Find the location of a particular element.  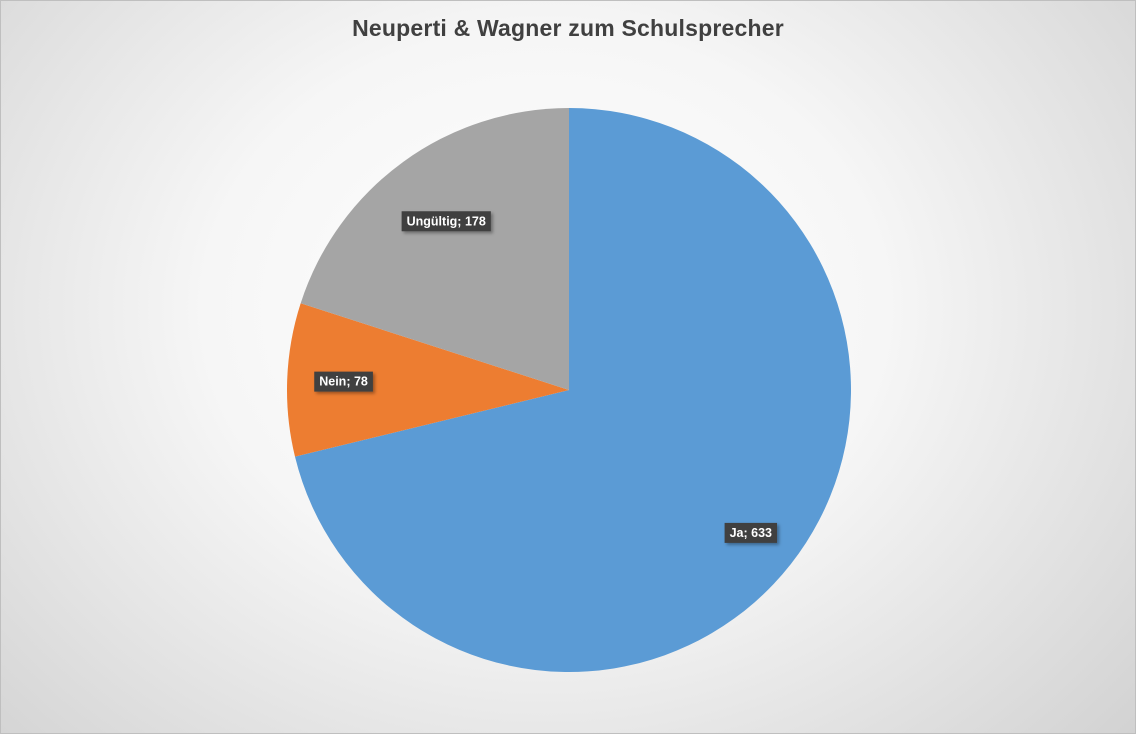

svg-text: Nein; 78 is located at coordinates (343, 382).